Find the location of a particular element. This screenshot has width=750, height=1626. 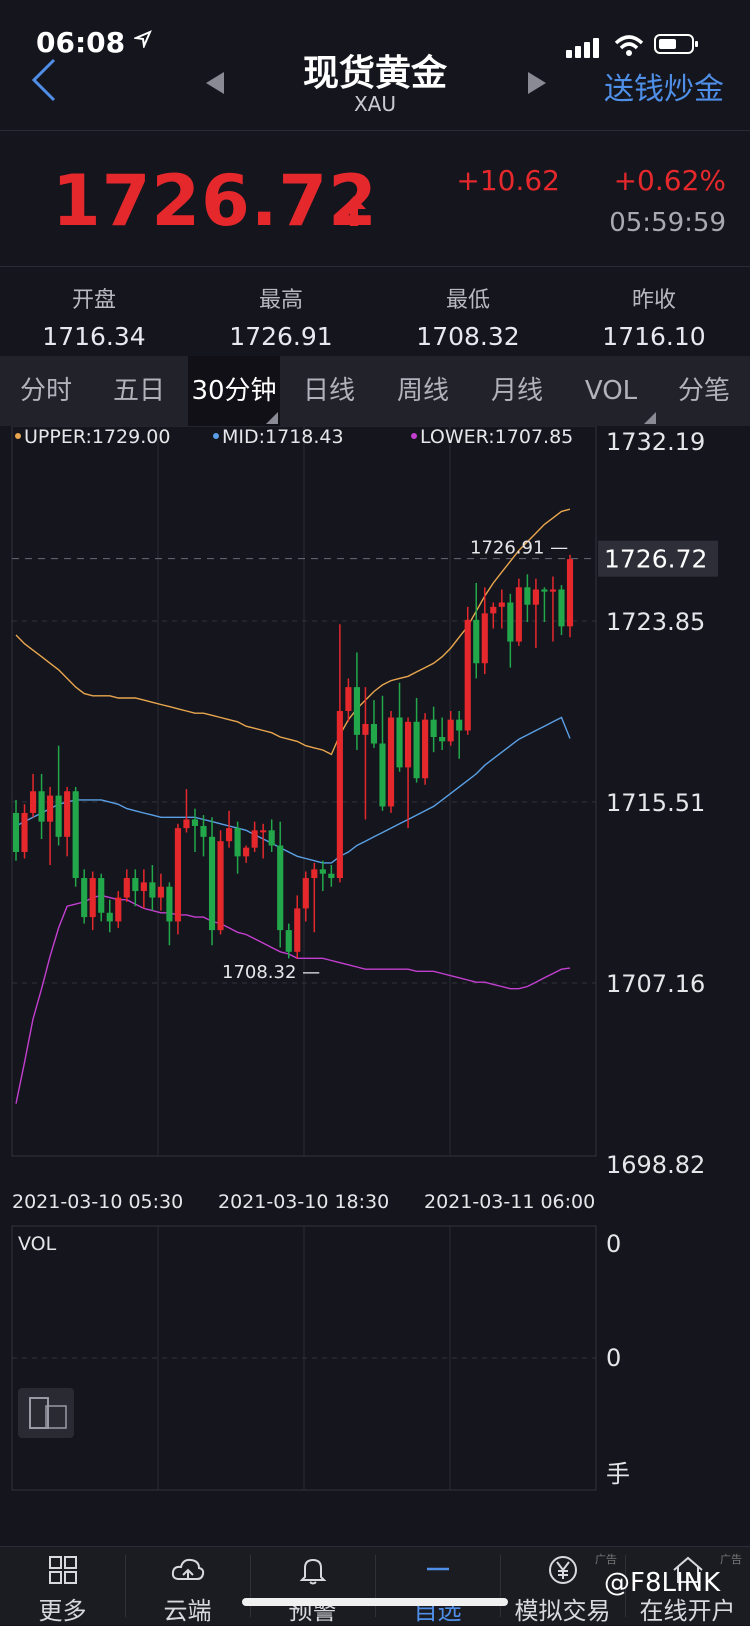

next-instrument-icon is located at coordinates (537, 83).